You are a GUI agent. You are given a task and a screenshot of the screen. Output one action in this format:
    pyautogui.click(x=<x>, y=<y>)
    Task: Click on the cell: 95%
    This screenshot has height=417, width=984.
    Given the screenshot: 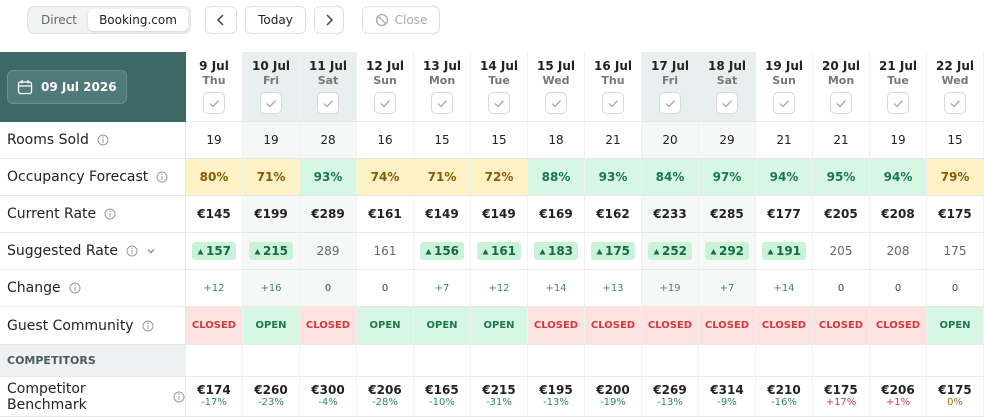 What is the action you would take?
    pyautogui.click(x=841, y=177)
    